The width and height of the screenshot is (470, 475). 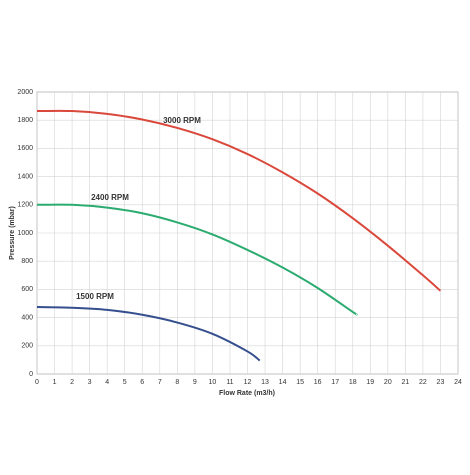 What do you see at coordinates (25, 205) in the screenshot?
I see `y-tick-label: 1200` at bounding box center [25, 205].